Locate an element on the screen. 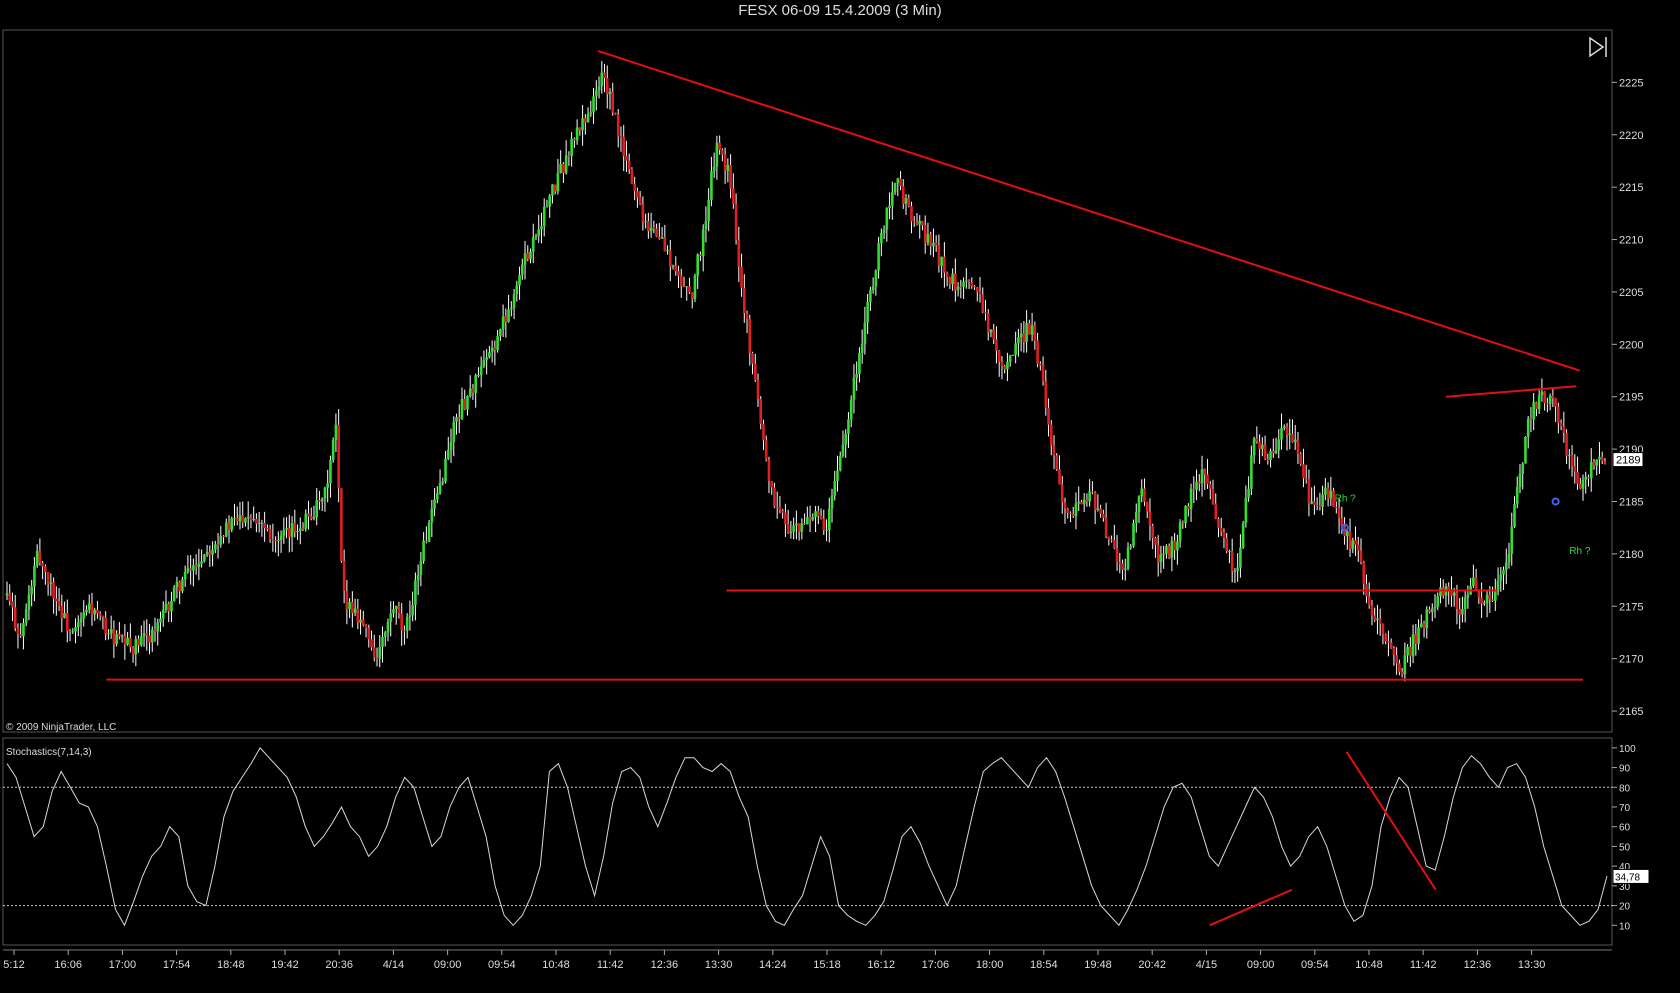 The image size is (1680, 993). x-tick-label: 12:36 is located at coordinates (665, 965).